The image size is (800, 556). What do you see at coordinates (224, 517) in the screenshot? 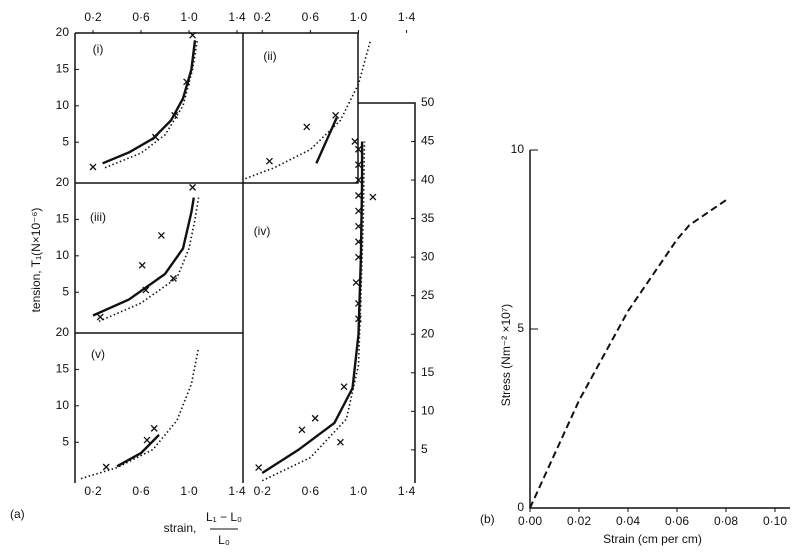
I see `fraction-num: L₁ − L₀` at bounding box center [224, 517].